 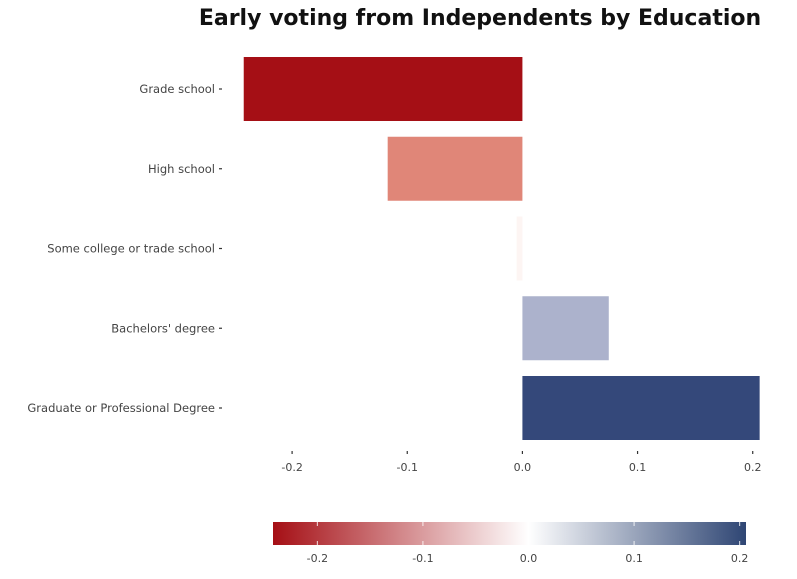 What do you see at coordinates (407, 467) in the screenshot?
I see `x-tick-label: -0.1` at bounding box center [407, 467].